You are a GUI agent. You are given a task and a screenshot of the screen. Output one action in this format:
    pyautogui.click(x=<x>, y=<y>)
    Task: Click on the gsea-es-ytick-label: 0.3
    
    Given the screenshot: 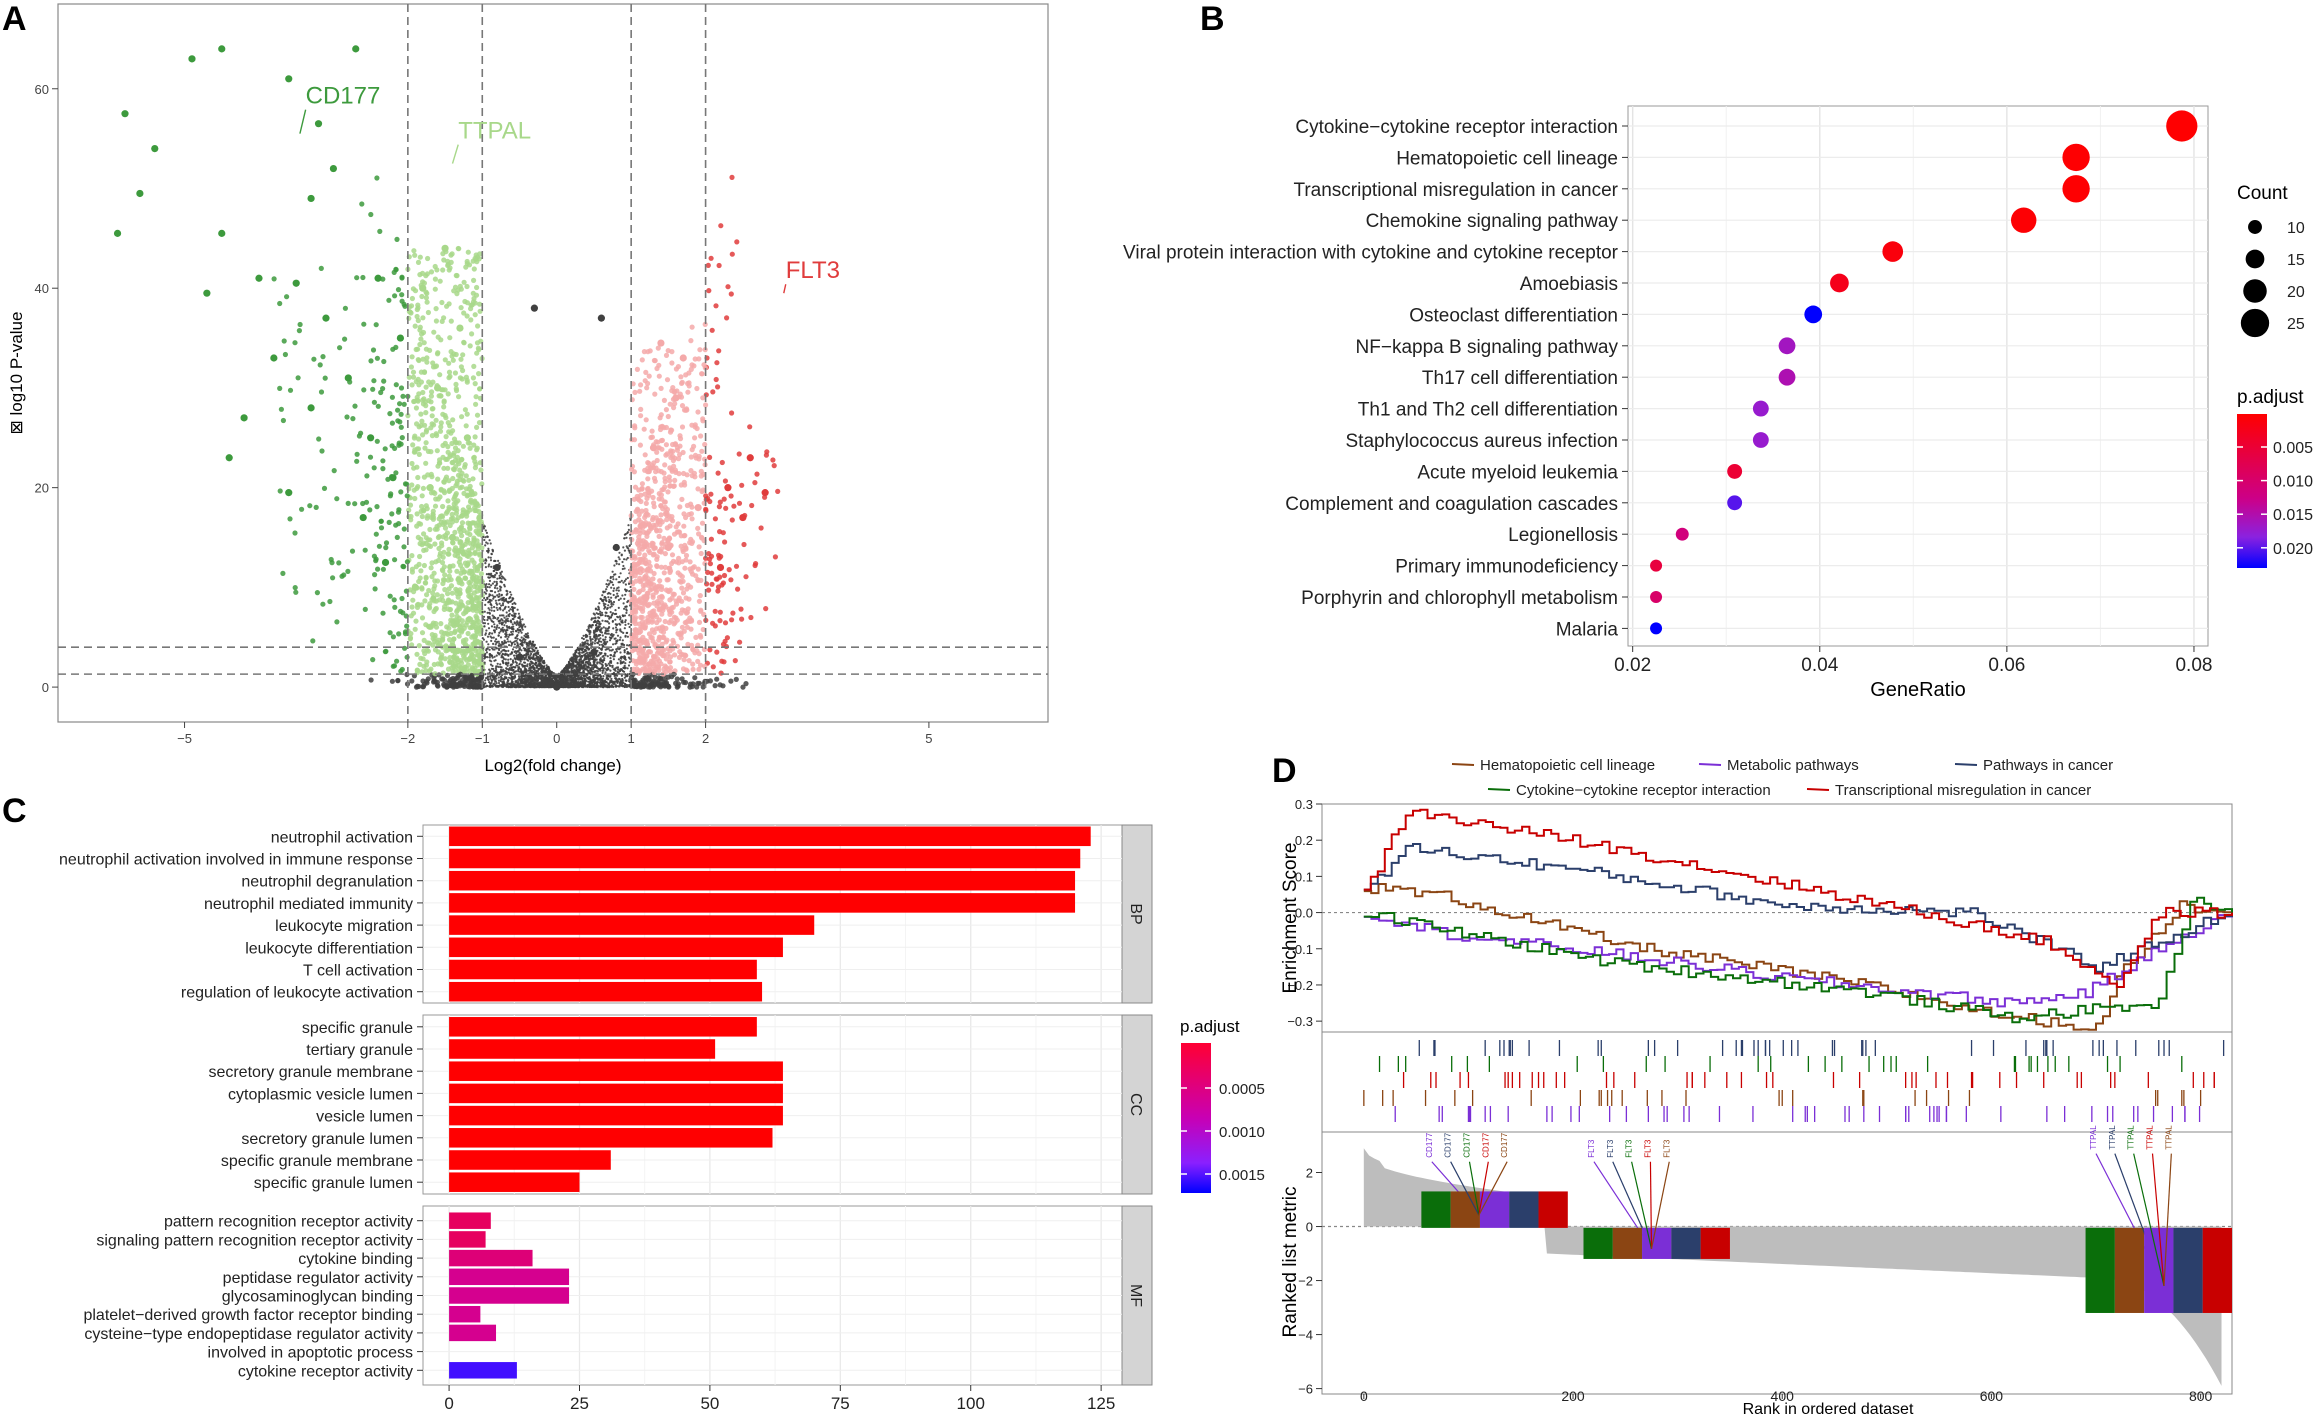 What is the action you would take?
    pyautogui.click(x=1304, y=804)
    